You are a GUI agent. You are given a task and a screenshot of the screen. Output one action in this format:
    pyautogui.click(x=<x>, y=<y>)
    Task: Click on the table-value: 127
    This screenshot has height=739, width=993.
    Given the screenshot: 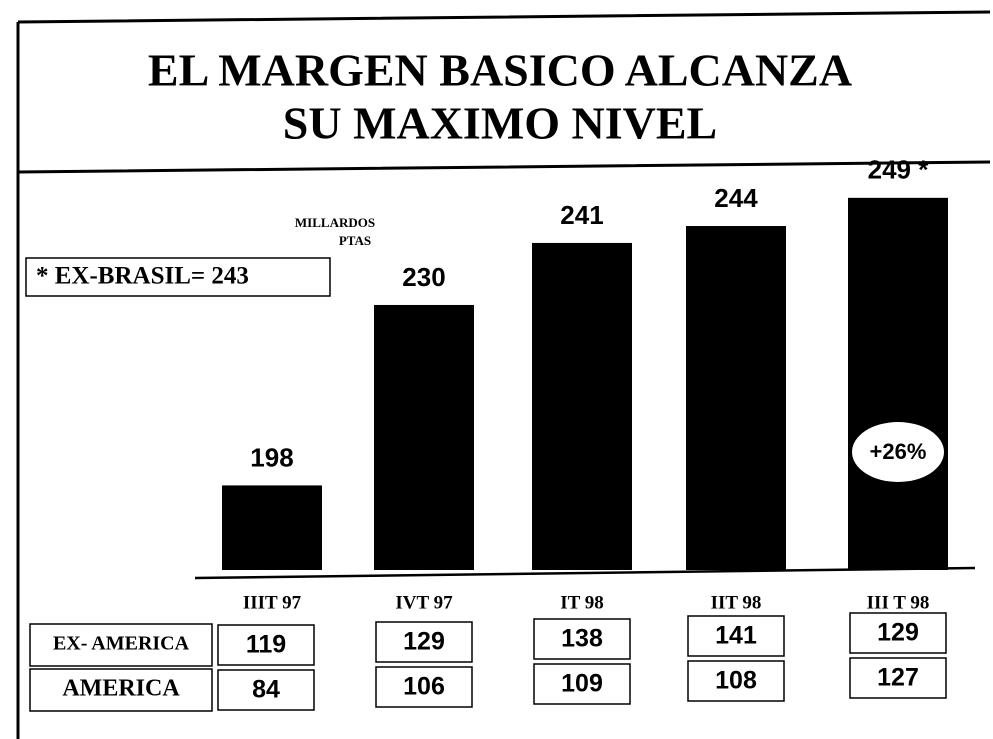 What is the action you would take?
    pyautogui.click(x=898, y=678)
    